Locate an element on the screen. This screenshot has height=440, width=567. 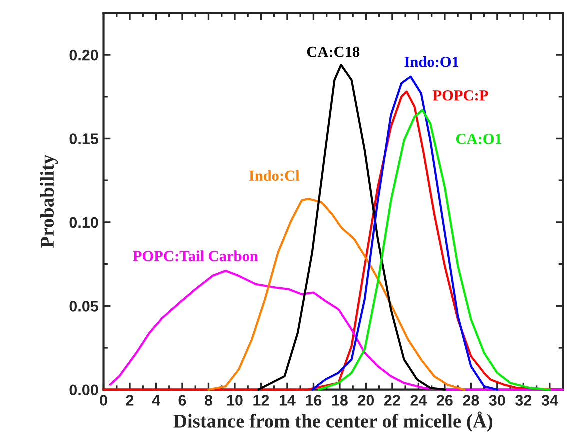
y-tick-label: 0.00 is located at coordinates (84, 390).